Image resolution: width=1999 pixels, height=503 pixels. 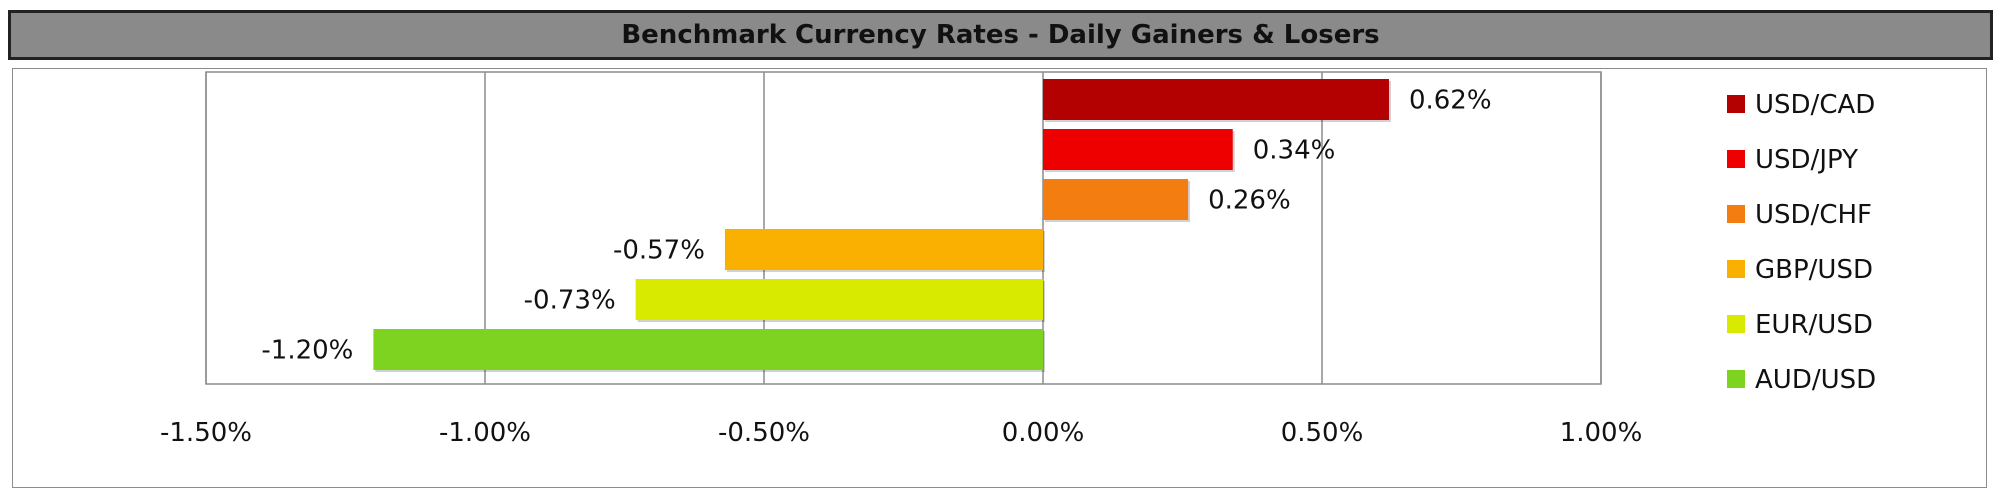 What do you see at coordinates (764, 433) in the screenshot?
I see `x-tick-label: -0.50%` at bounding box center [764, 433].